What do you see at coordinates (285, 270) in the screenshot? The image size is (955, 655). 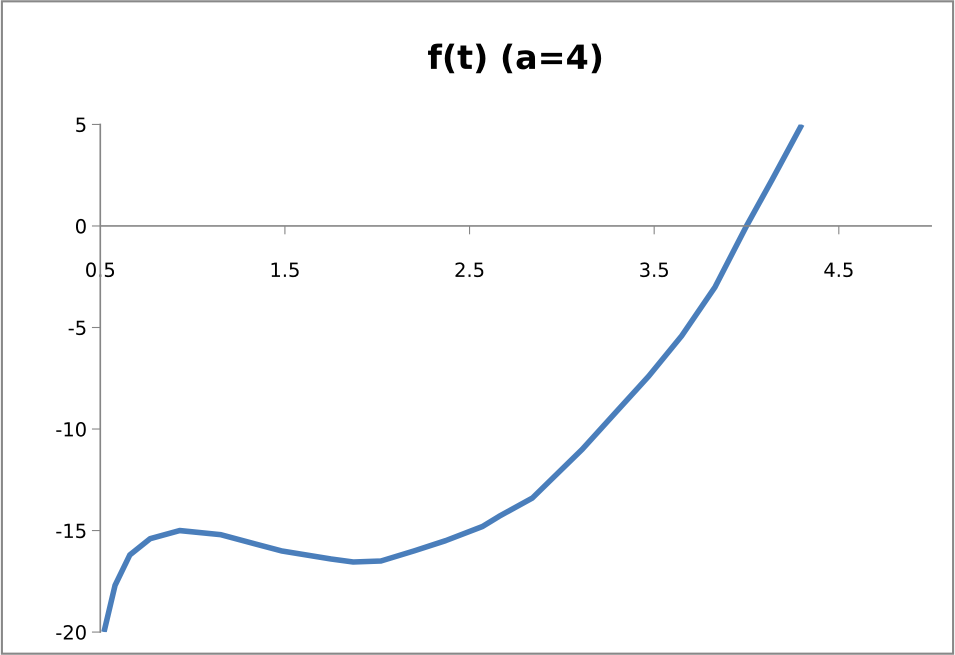 I see `x-tick-label: 1.5` at bounding box center [285, 270].